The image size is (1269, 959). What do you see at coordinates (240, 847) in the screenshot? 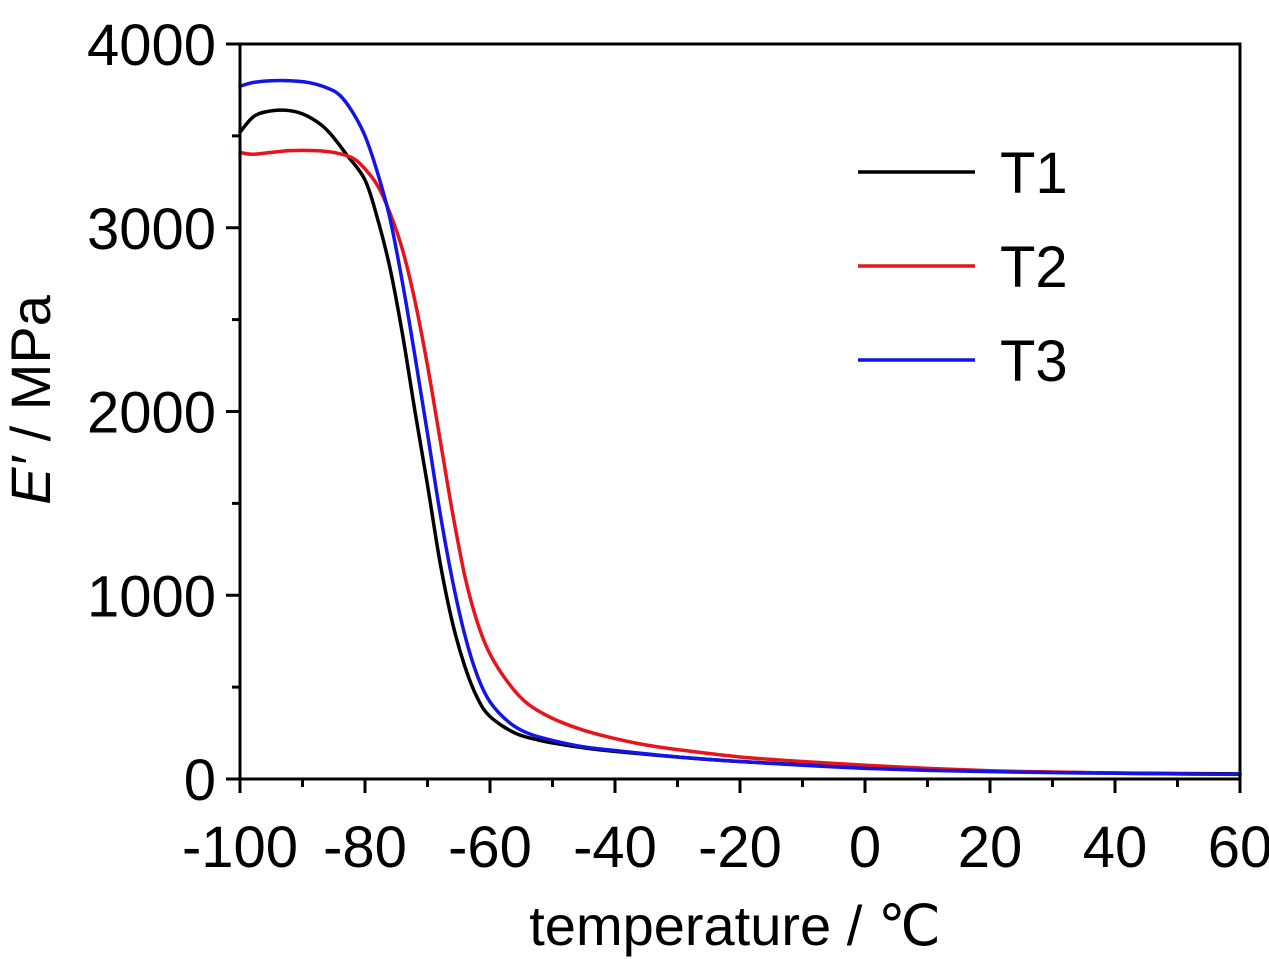
I see `x-tick-label: -100` at bounding box center [240, 847].